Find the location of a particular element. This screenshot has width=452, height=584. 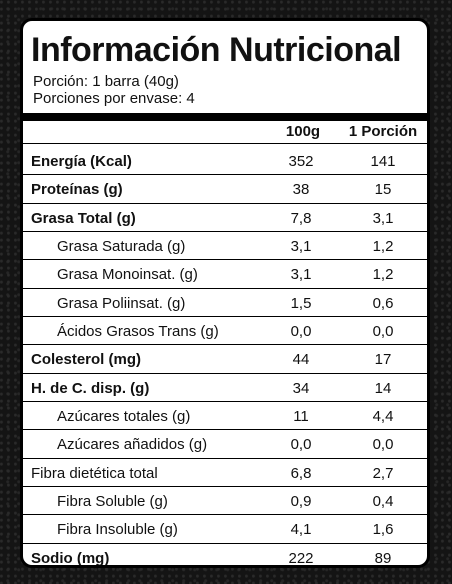

value-portion: 0,6 is located at coordinates (383, 303).